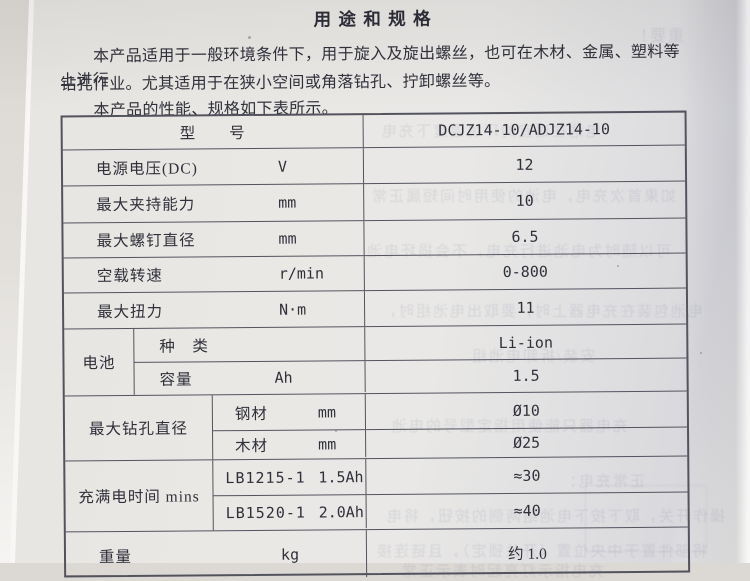 The height and width of the screenshot is (581, 750). I want to click on battery-subrows: 种 类 Li-ion 容量 Ah 1.5, so click(410, 359).